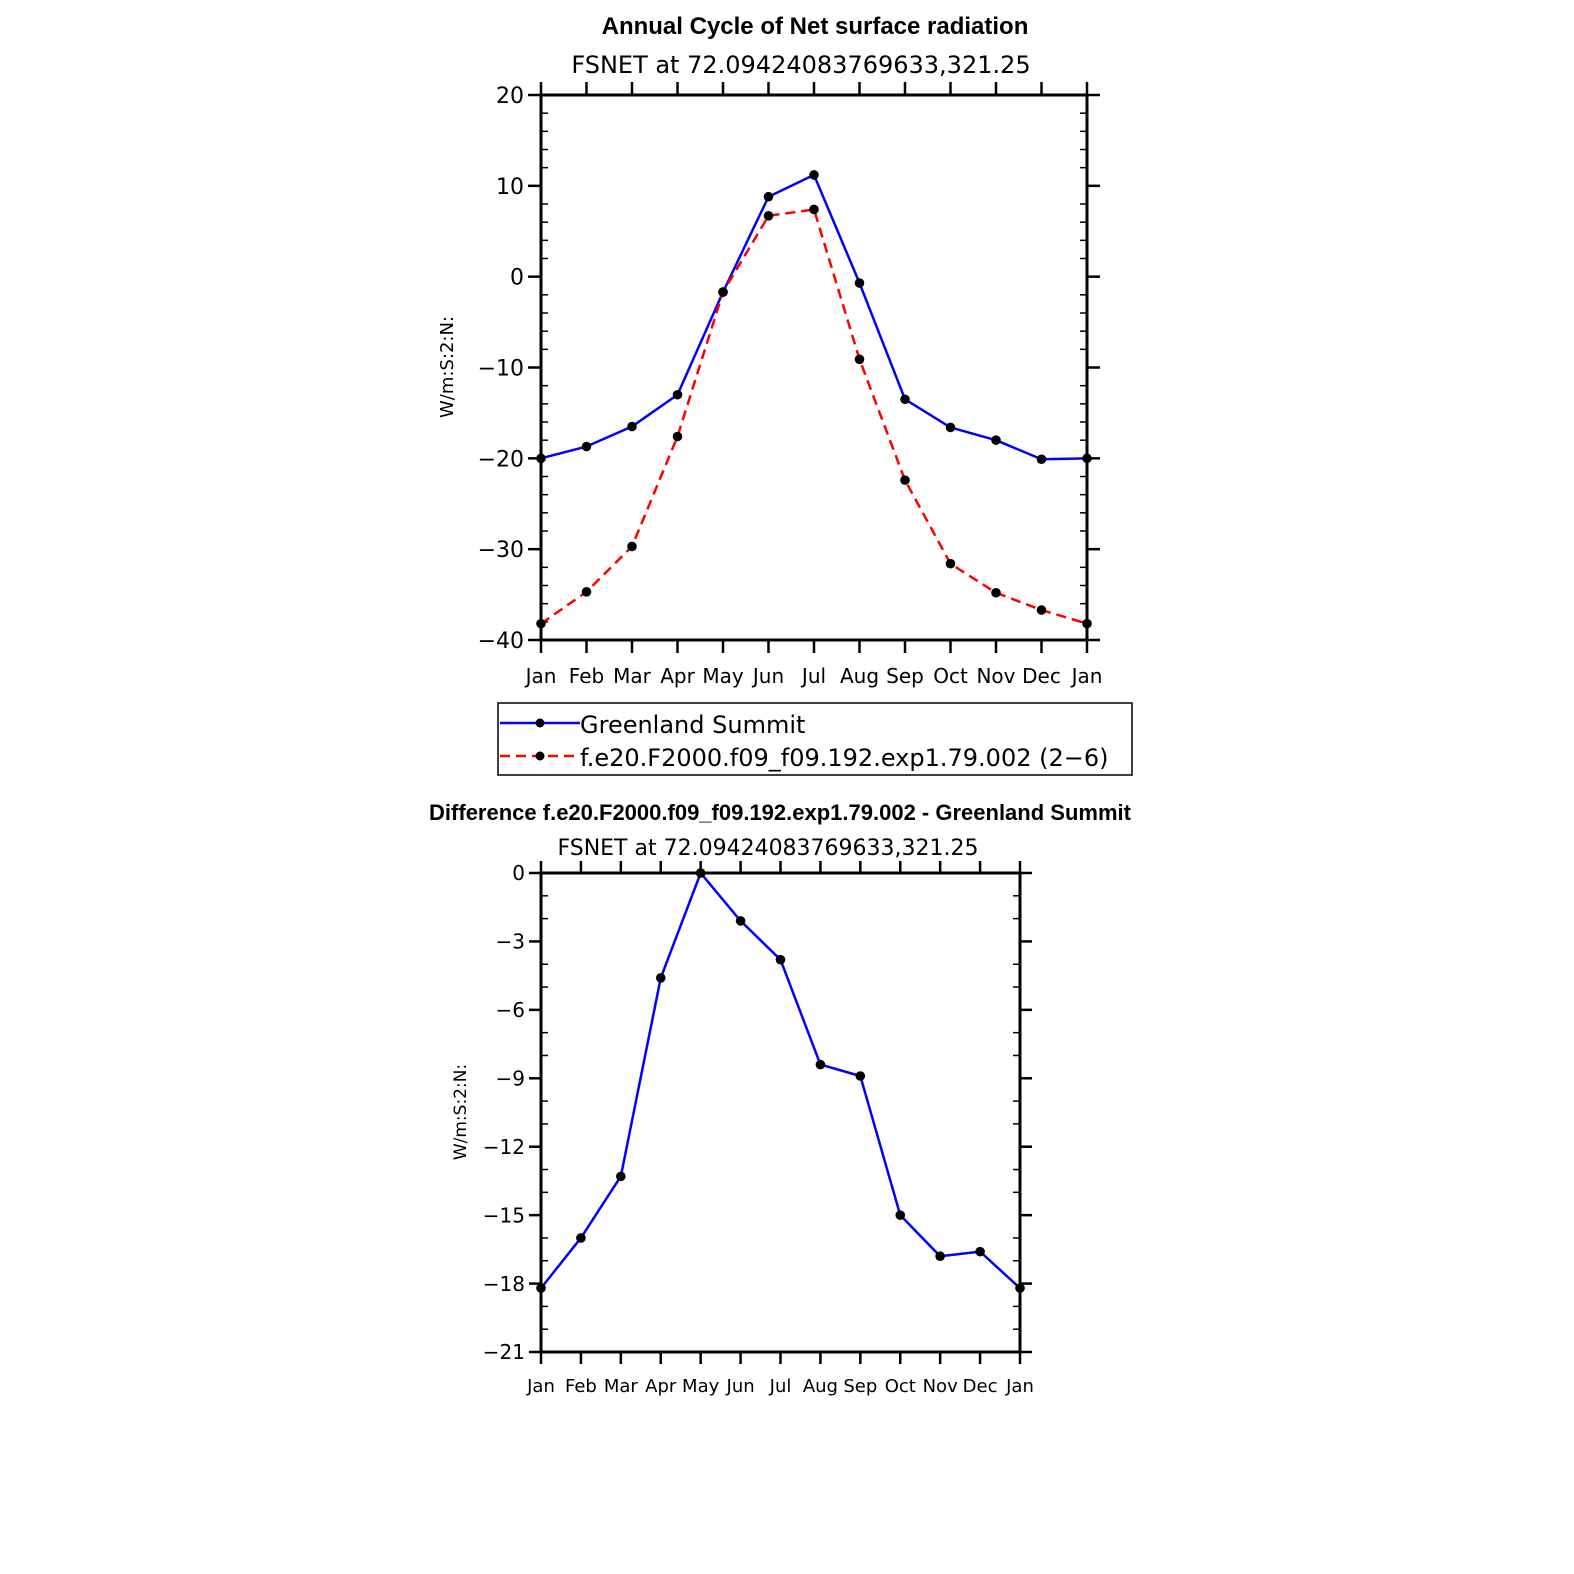 The height and width of the screenshot is (1574, 1574). What do you see at coordinates (510, 1010) in the screenshot?
I see `y-tick-label: −6` at bounding box center [510, 1010].